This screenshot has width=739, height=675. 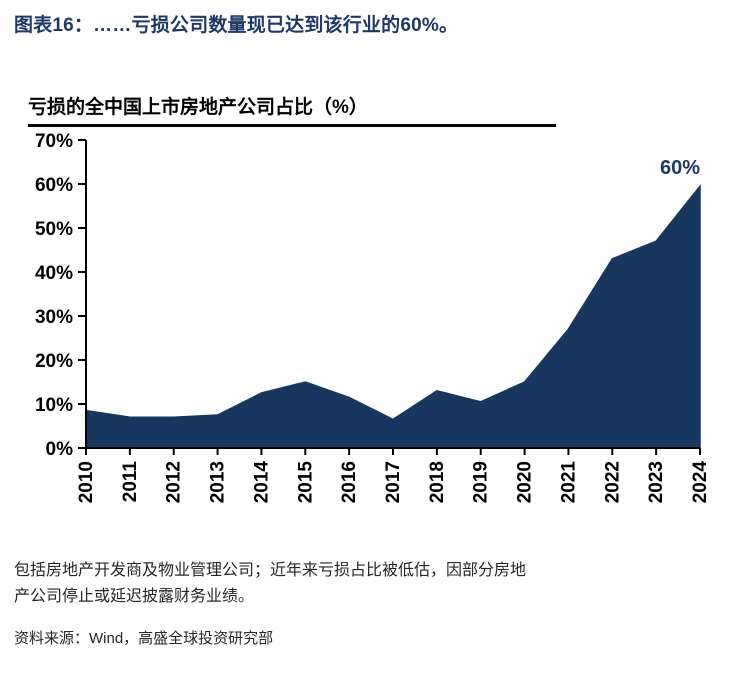 I want to click on y-tick-label: 40%, so click(x=54, y=273).